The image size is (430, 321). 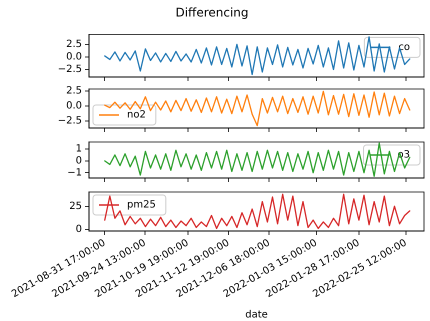 I want to click on x-axis-title: date, so click(x=256, y=315).